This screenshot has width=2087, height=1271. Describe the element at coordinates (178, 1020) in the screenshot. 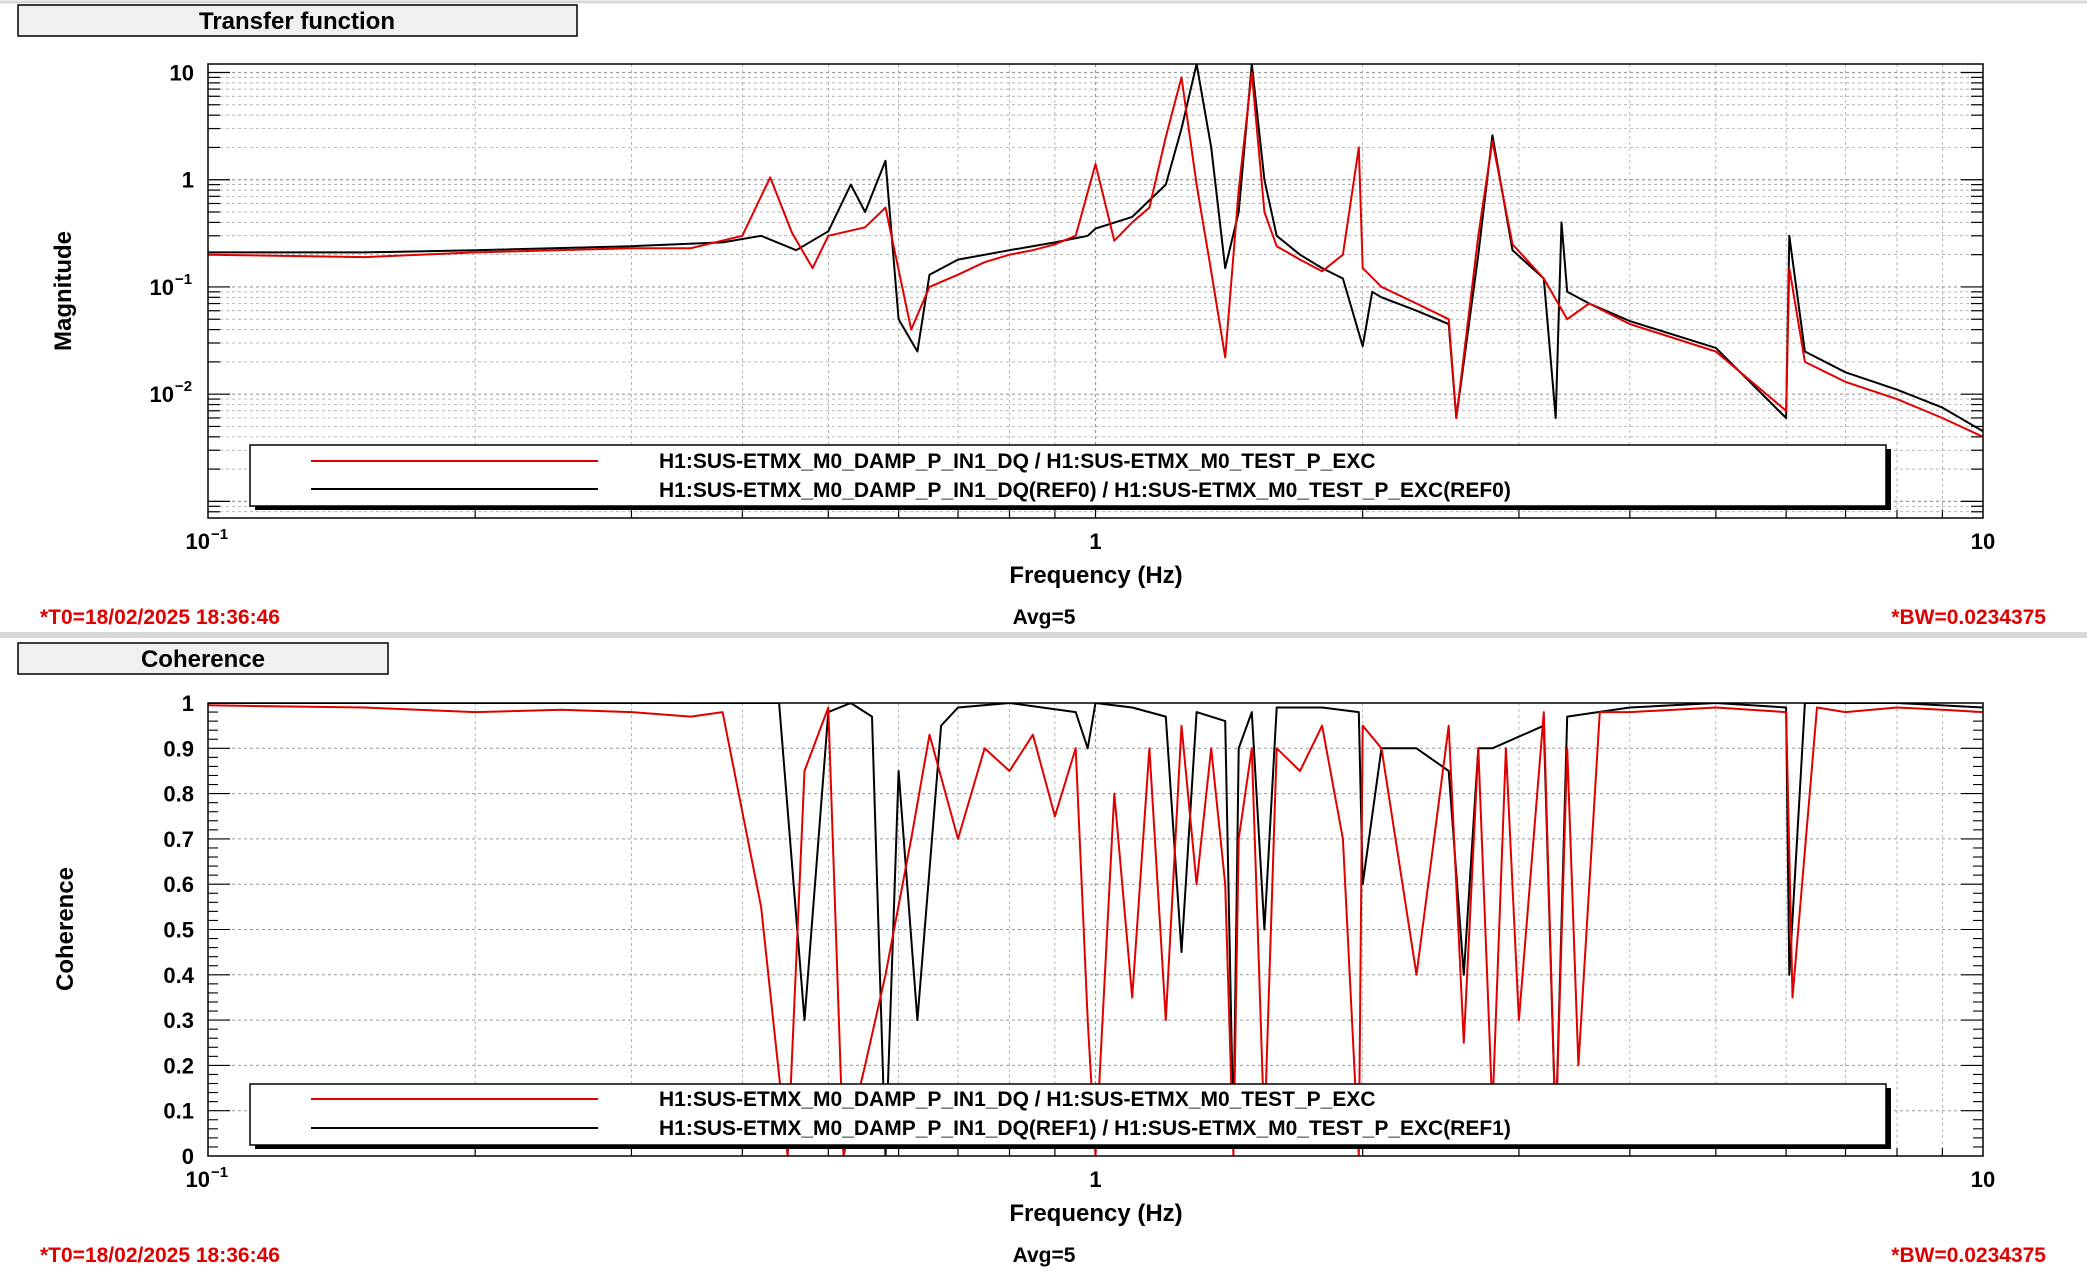

I see `y-tick-label: 0.3` at that location.